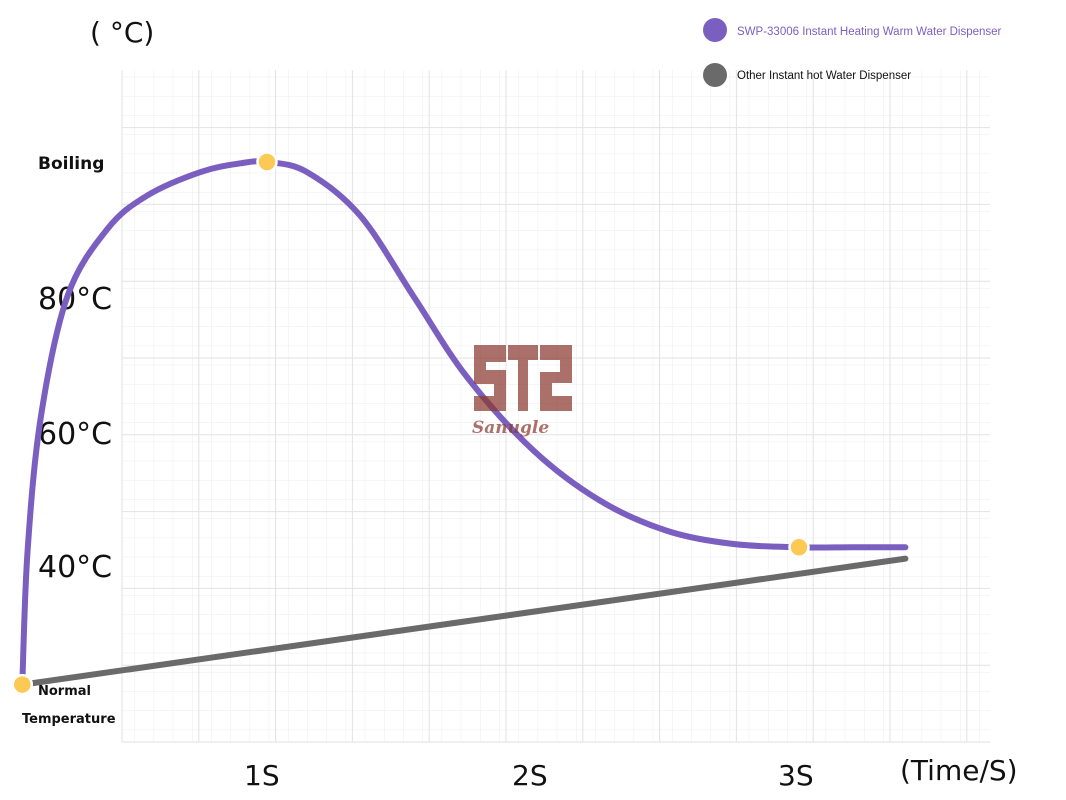 The width and height of the screenshot is (1066, 800). What do you see at coordinates (959, 770) in the screenshot?
I see `x-axis-label: (Time/S)` at bounding box center [959, 770].